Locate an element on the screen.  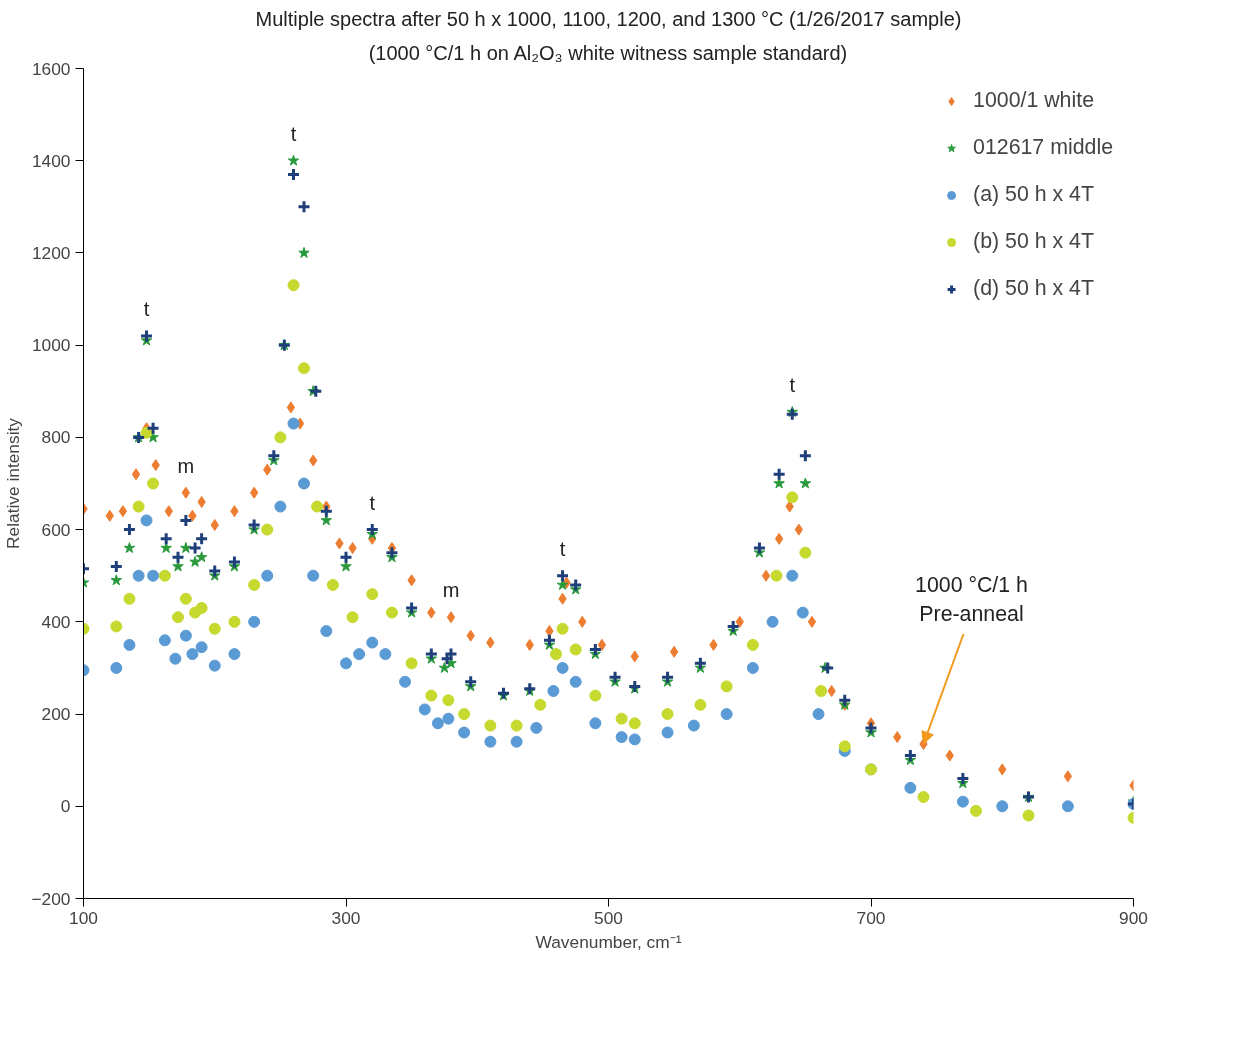
x-tick-label: 500 is located at coordinates (608, 917).